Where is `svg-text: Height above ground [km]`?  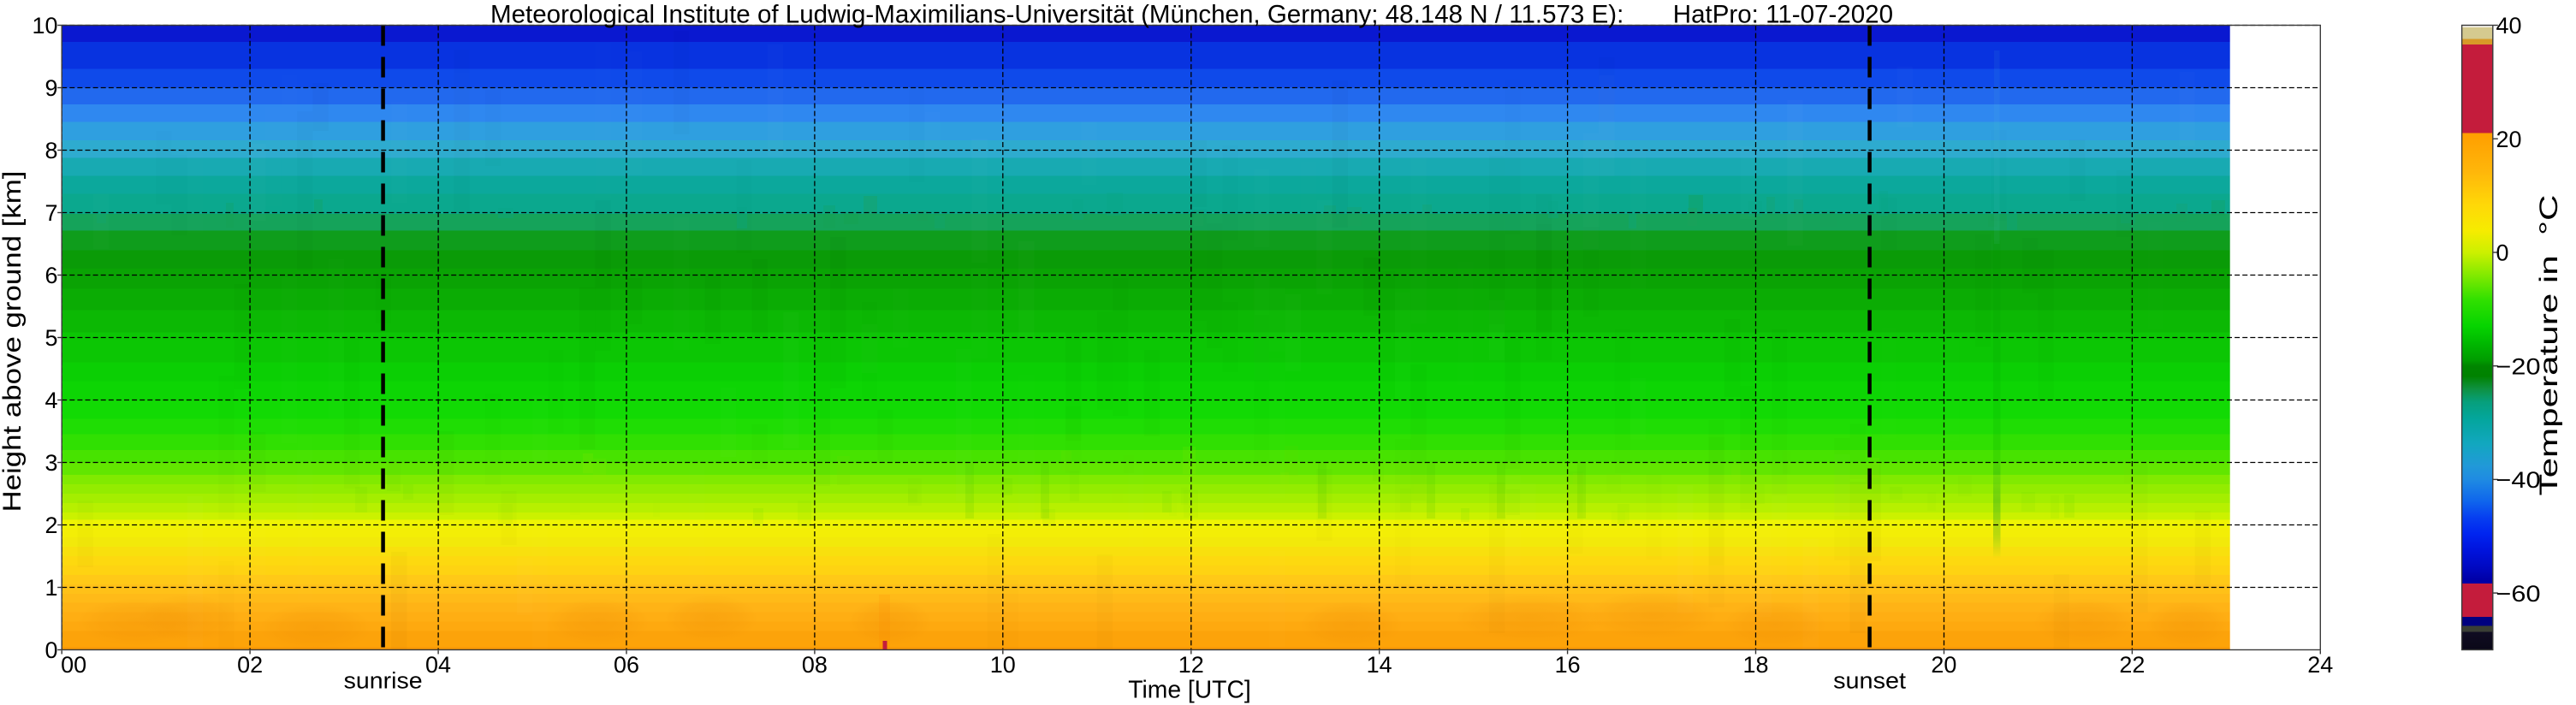 svg-text: Height above ground [km] is located at coordinates (13, 341).